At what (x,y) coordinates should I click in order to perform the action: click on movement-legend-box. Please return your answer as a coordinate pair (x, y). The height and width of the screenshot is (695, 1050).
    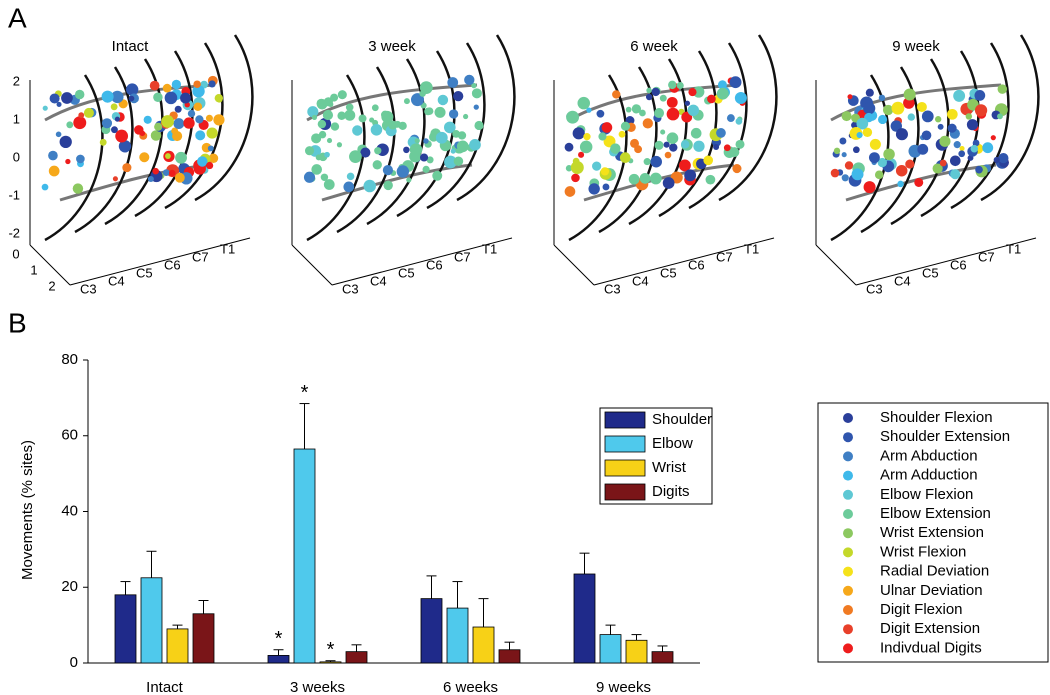
    Looking at the image, I should click on (933, 532).